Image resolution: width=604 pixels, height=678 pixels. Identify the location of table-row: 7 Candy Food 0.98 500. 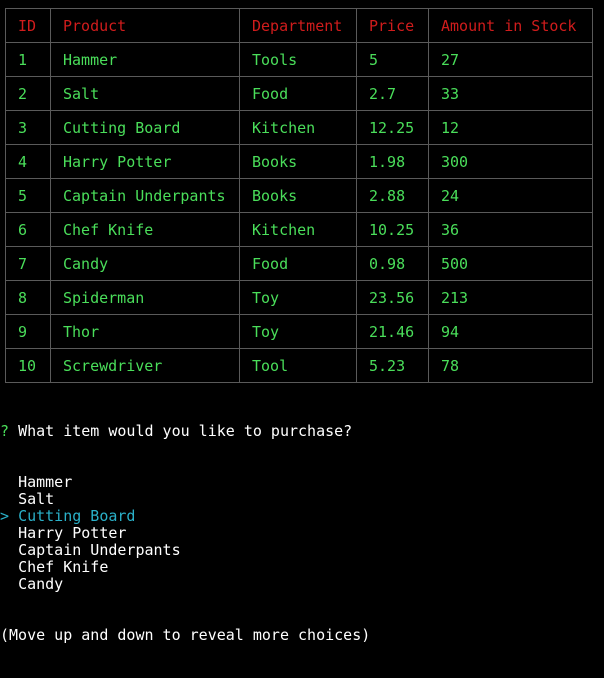
(299, 263).